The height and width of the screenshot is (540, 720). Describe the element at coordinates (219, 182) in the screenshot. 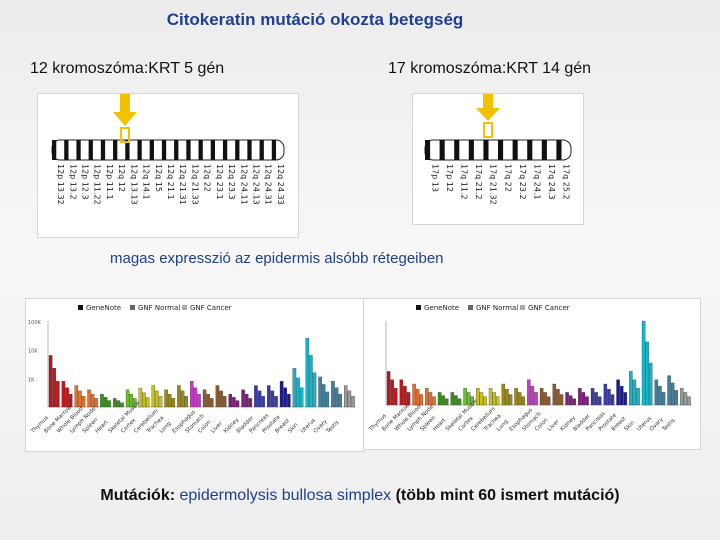

I see `chr12-band-label: 12q 23.1` at that location.